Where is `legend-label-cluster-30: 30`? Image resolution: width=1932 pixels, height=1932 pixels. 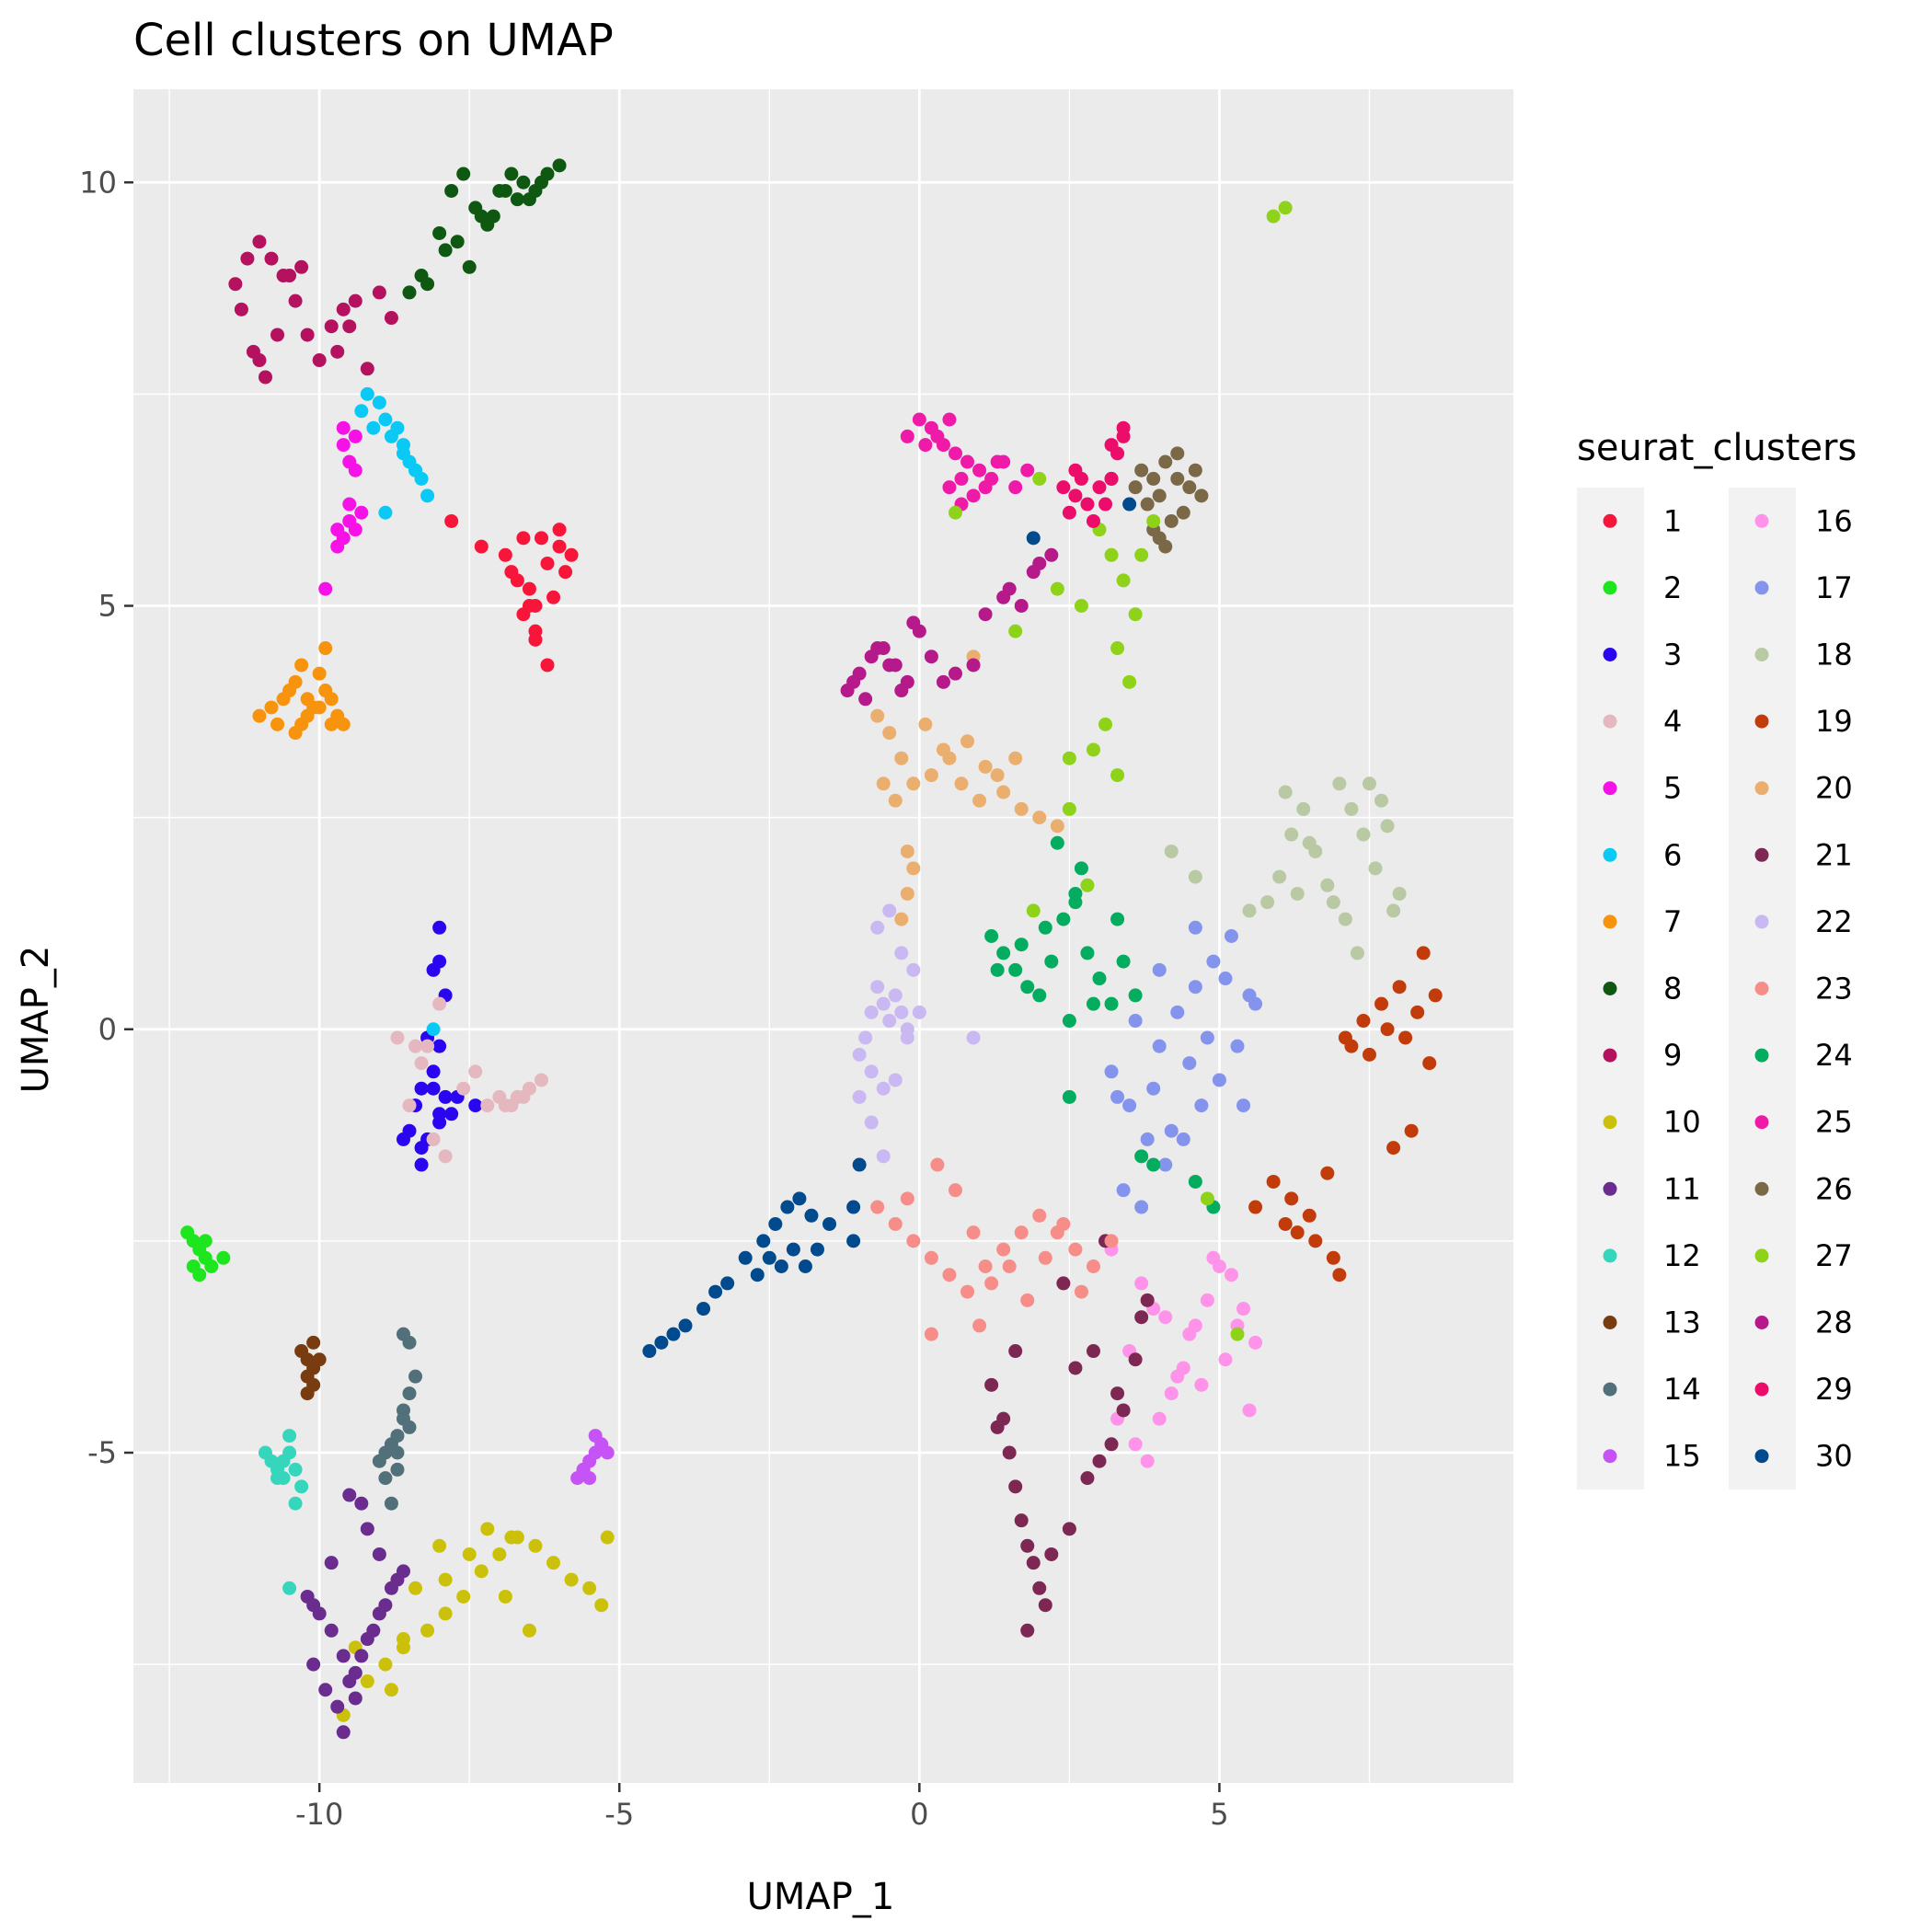
legend-label-cluster-30: 30 is located at coordinates (1834, 1456).